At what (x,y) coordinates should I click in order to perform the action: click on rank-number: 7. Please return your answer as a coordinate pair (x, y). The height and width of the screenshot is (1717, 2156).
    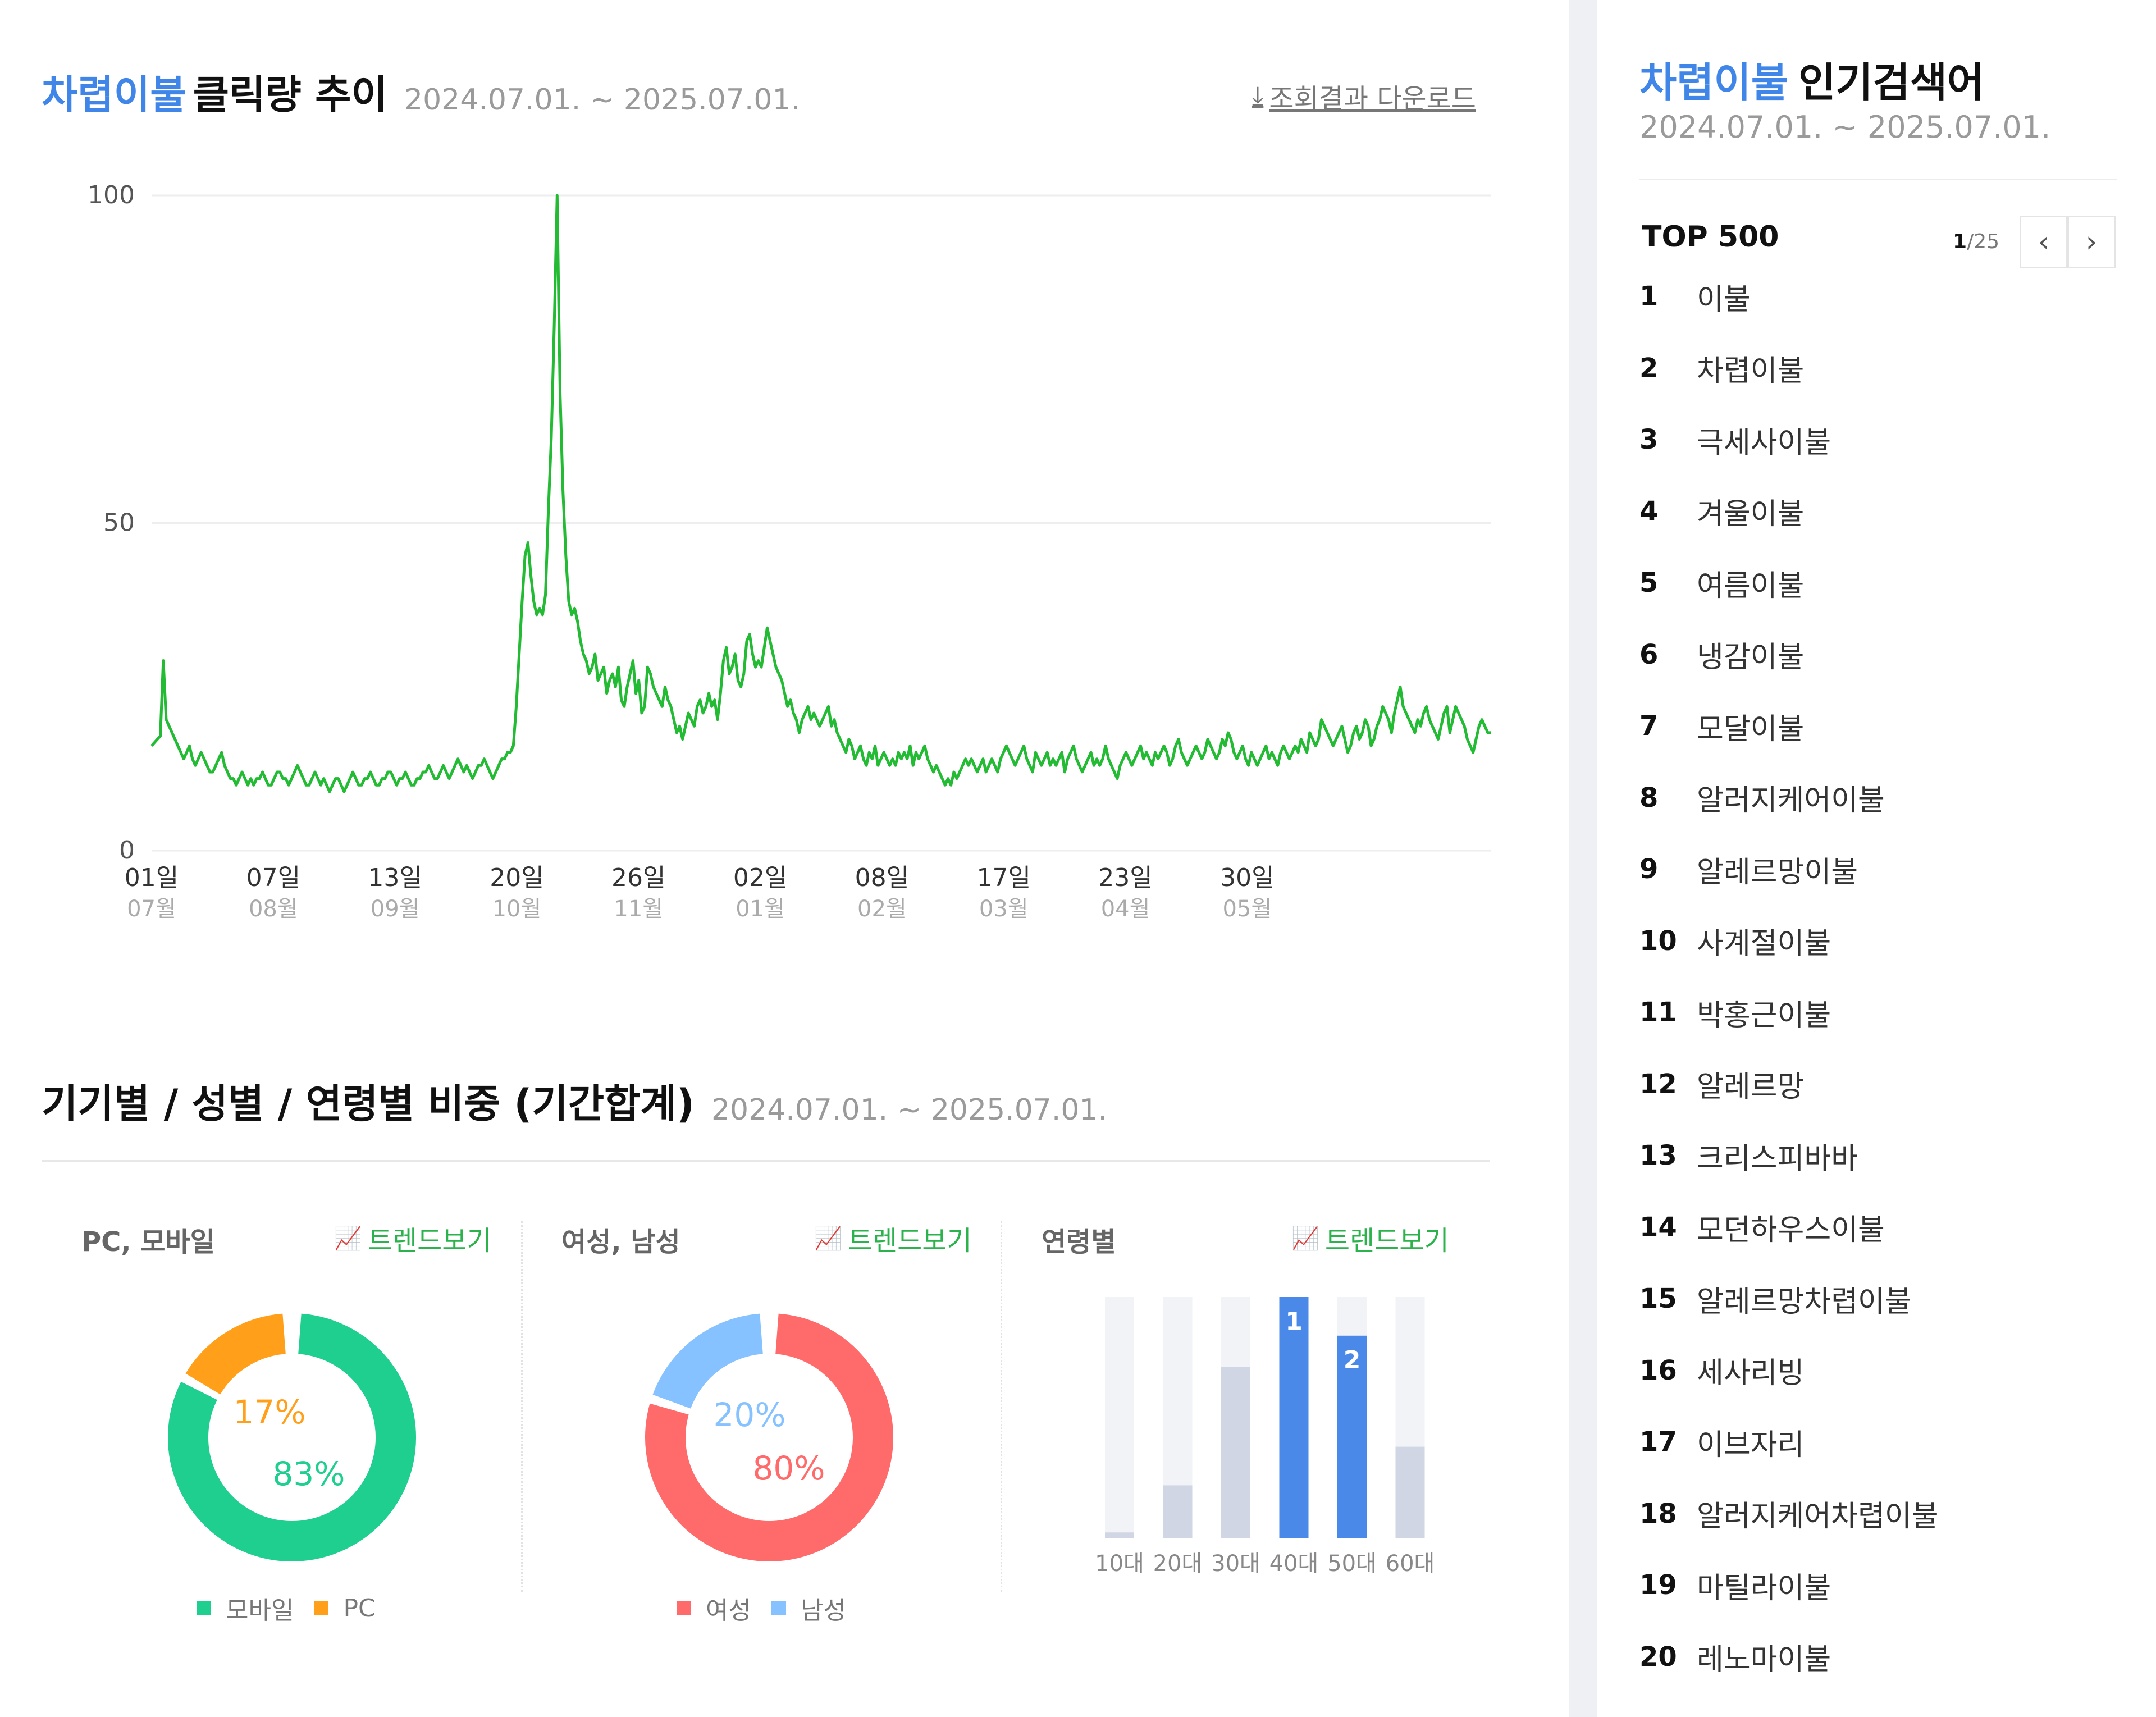
    Looking at the image, I should click on (1649, 726).